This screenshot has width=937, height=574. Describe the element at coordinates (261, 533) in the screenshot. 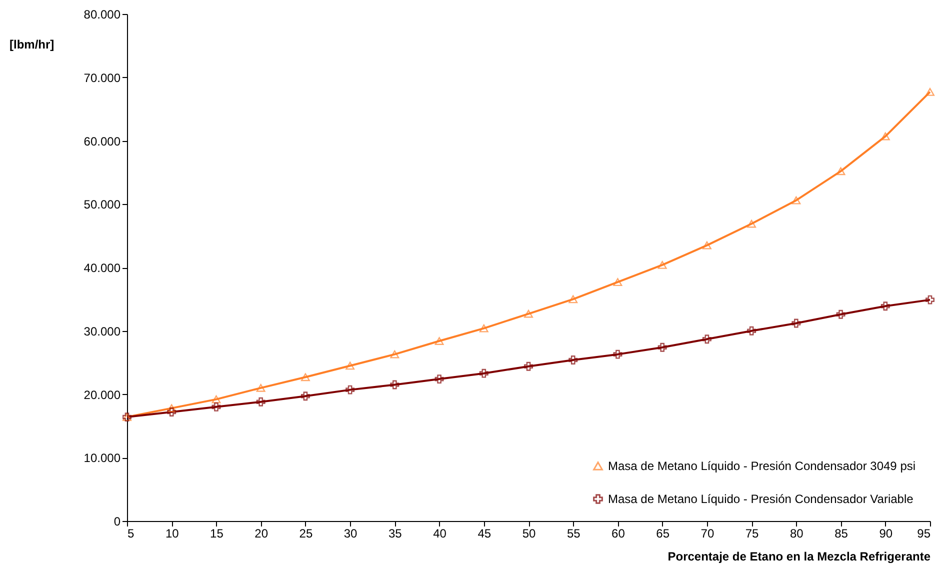

I see `x-tick-label: 20` at that location.